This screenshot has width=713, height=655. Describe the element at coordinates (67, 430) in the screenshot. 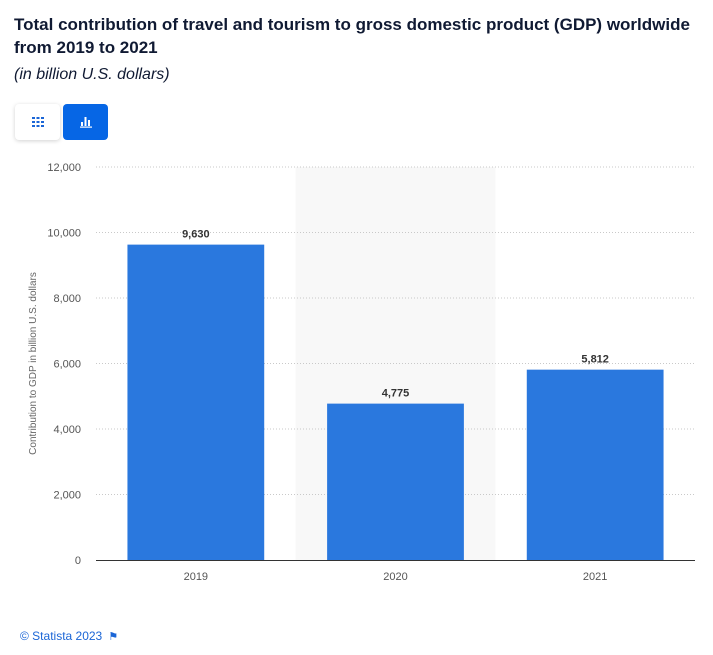

I see `y-tick-label: 4,000` at that location.